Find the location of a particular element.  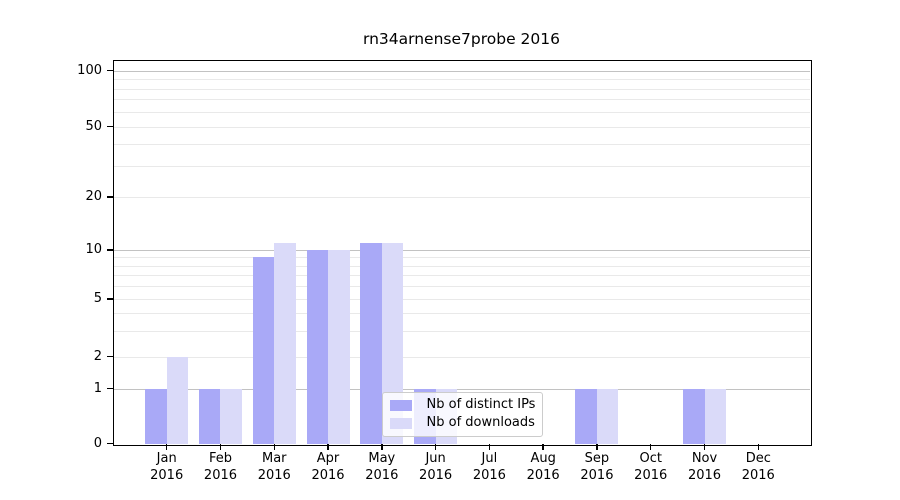

x-tick-label-month: Dec is located at coordinates (758, 458).